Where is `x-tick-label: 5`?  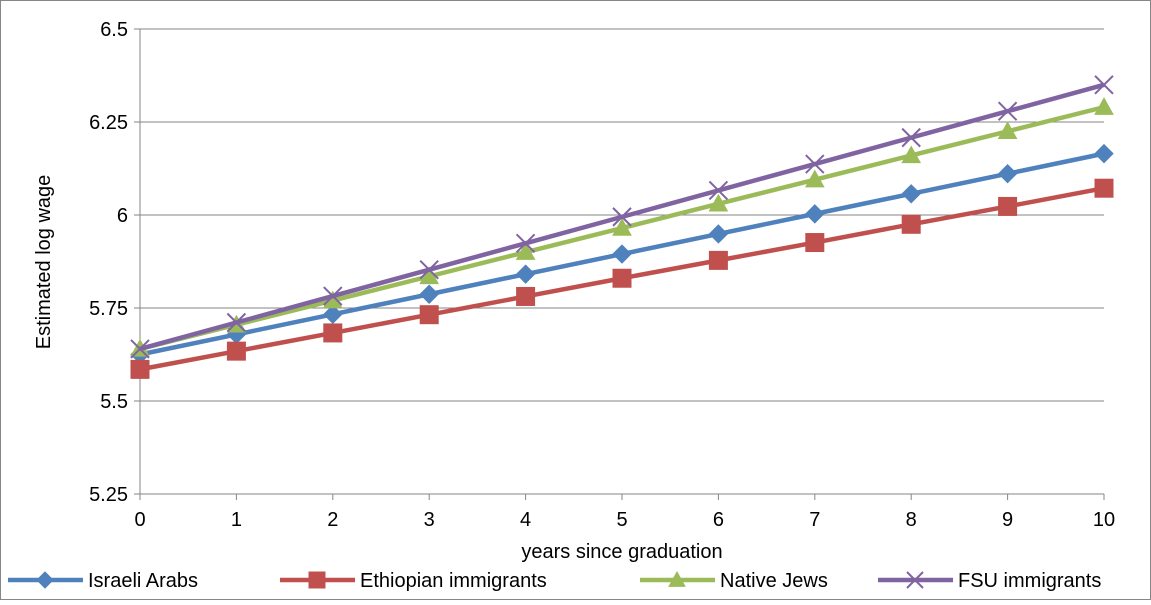 x-tick-label: 5 is located at coordinates (621, 520).